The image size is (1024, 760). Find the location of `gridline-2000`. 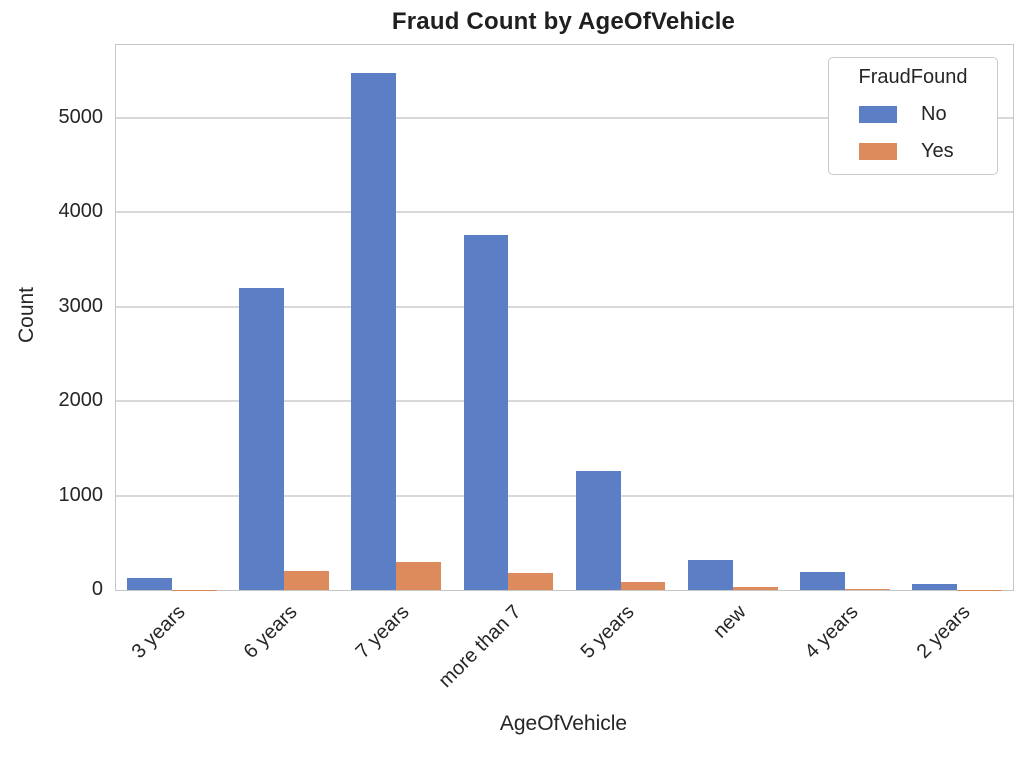

gridline-2000 is located at coordinates (564, 401).